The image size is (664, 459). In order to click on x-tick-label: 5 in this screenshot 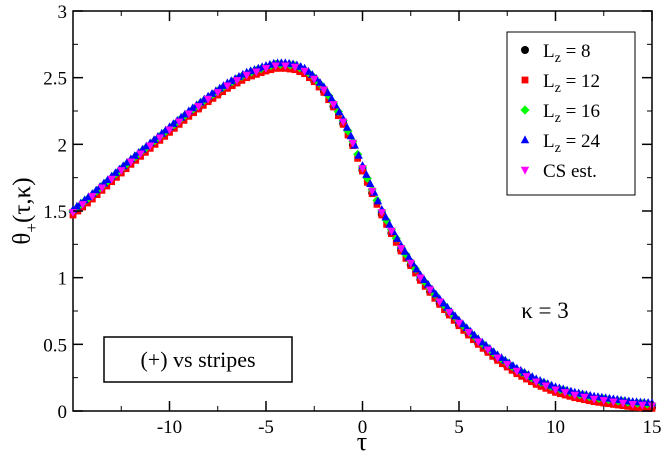, I will do `click(459, 427)`.